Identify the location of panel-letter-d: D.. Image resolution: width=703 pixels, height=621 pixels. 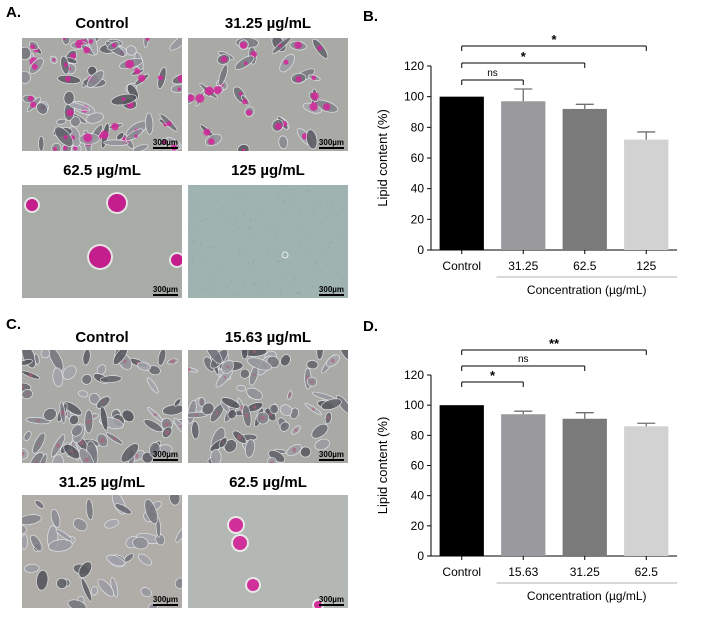
(370, 326).